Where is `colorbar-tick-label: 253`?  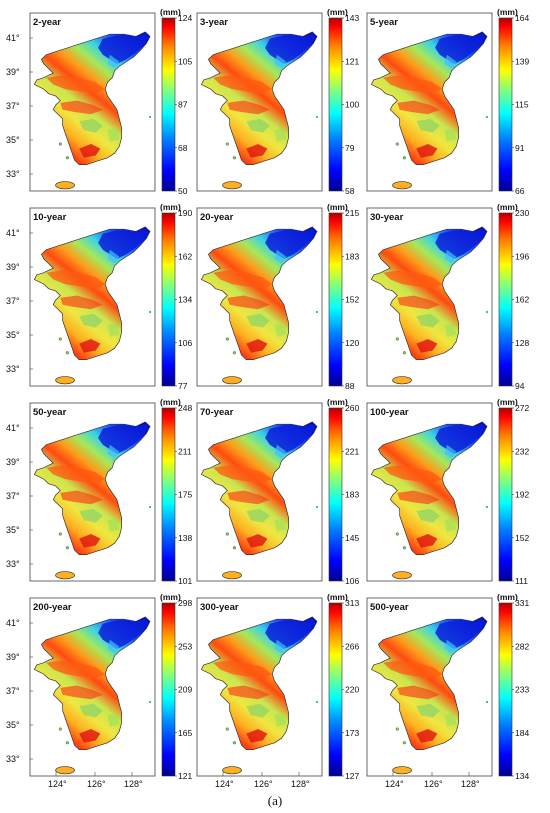 colorbar-tick-label: 253 is located at coordinates (185, 646).